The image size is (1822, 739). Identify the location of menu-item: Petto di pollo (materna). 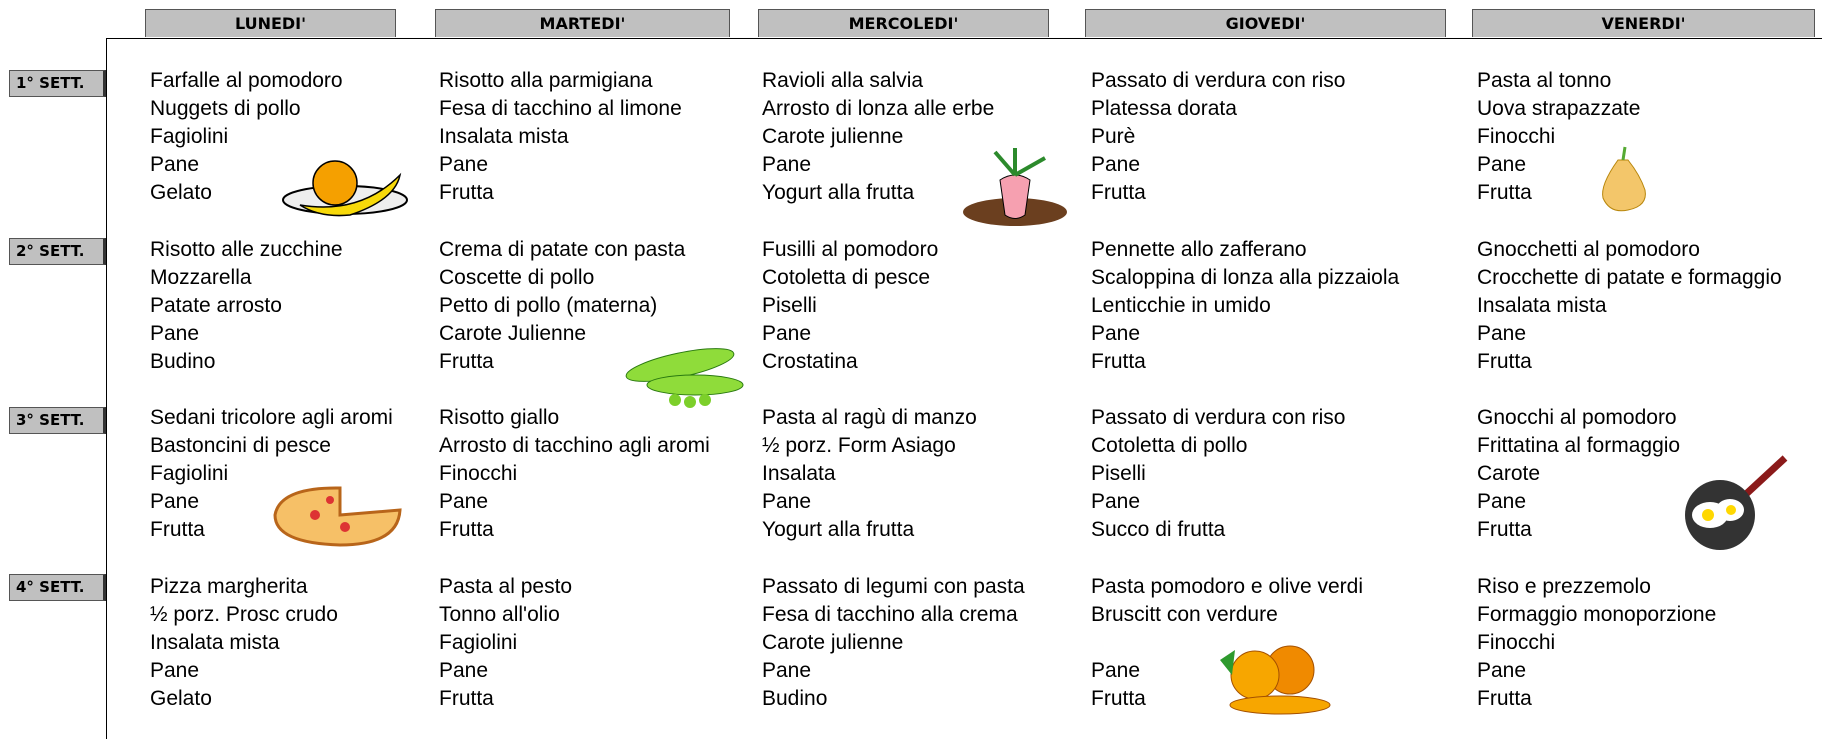
(548, 305).